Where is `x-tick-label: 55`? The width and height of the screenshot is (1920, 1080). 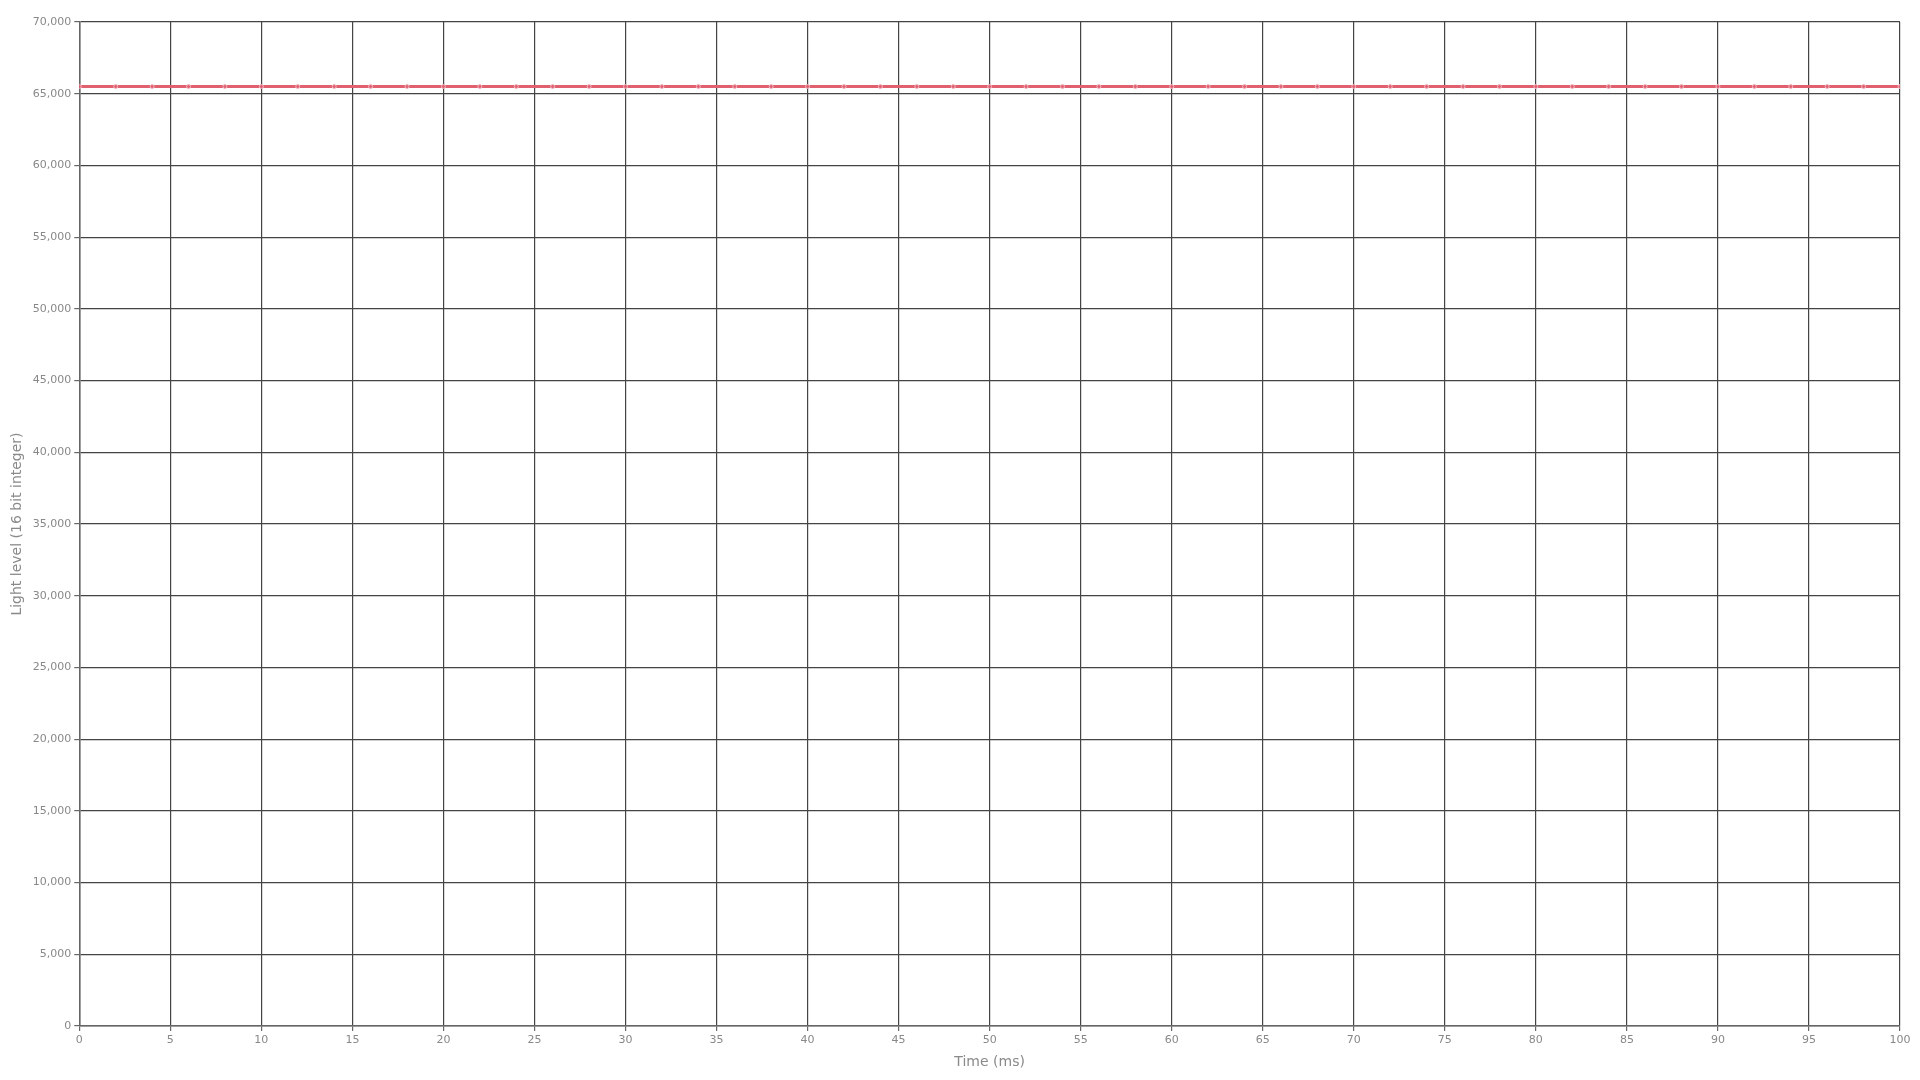
x-tick-label: 55 is located at coordinates (1080, 1040).